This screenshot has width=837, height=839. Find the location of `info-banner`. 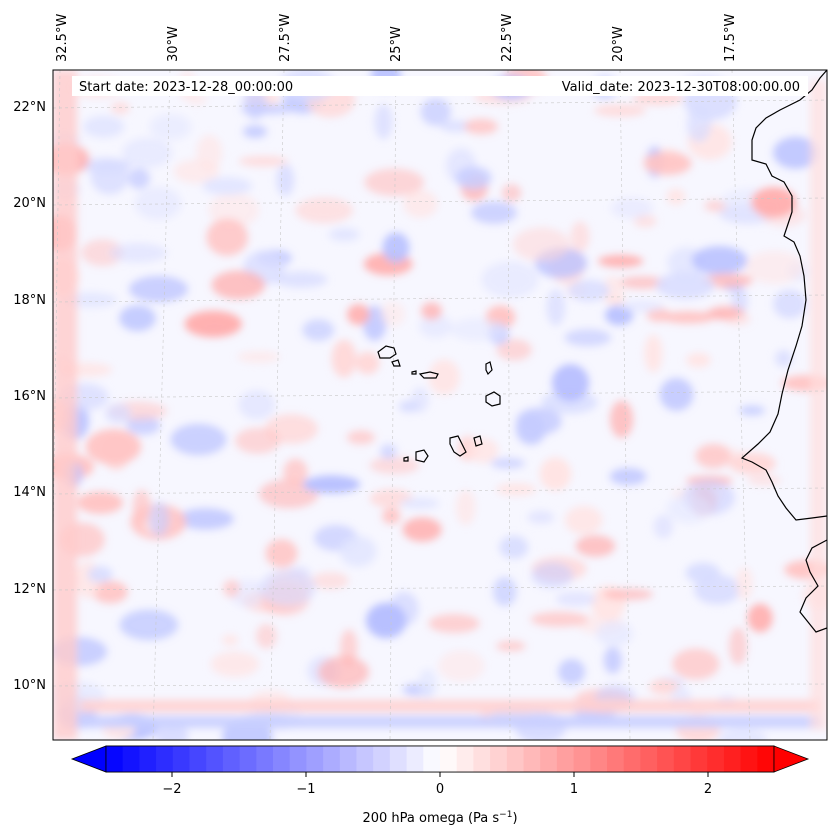

info-banner is located at coordinates (440, 86).